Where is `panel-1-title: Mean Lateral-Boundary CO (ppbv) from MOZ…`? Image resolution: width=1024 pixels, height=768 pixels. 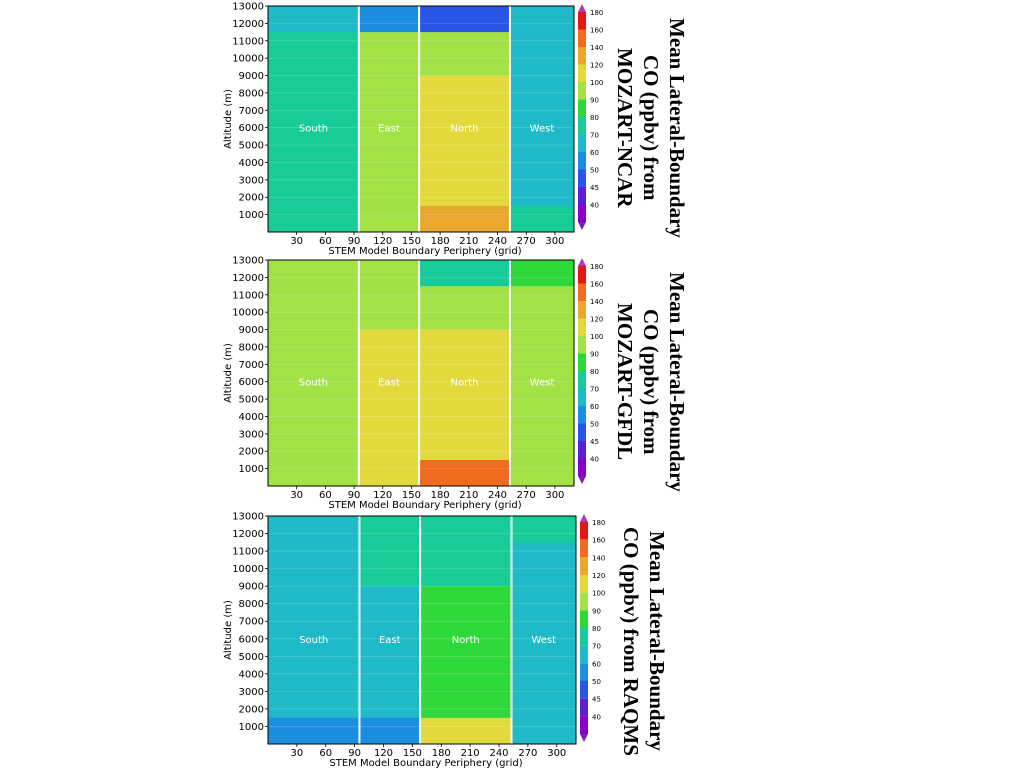 panel-1-title: Mean Lateral-Boundary CO (ppbv) from MOZ… is located at coordinates (651, 128).